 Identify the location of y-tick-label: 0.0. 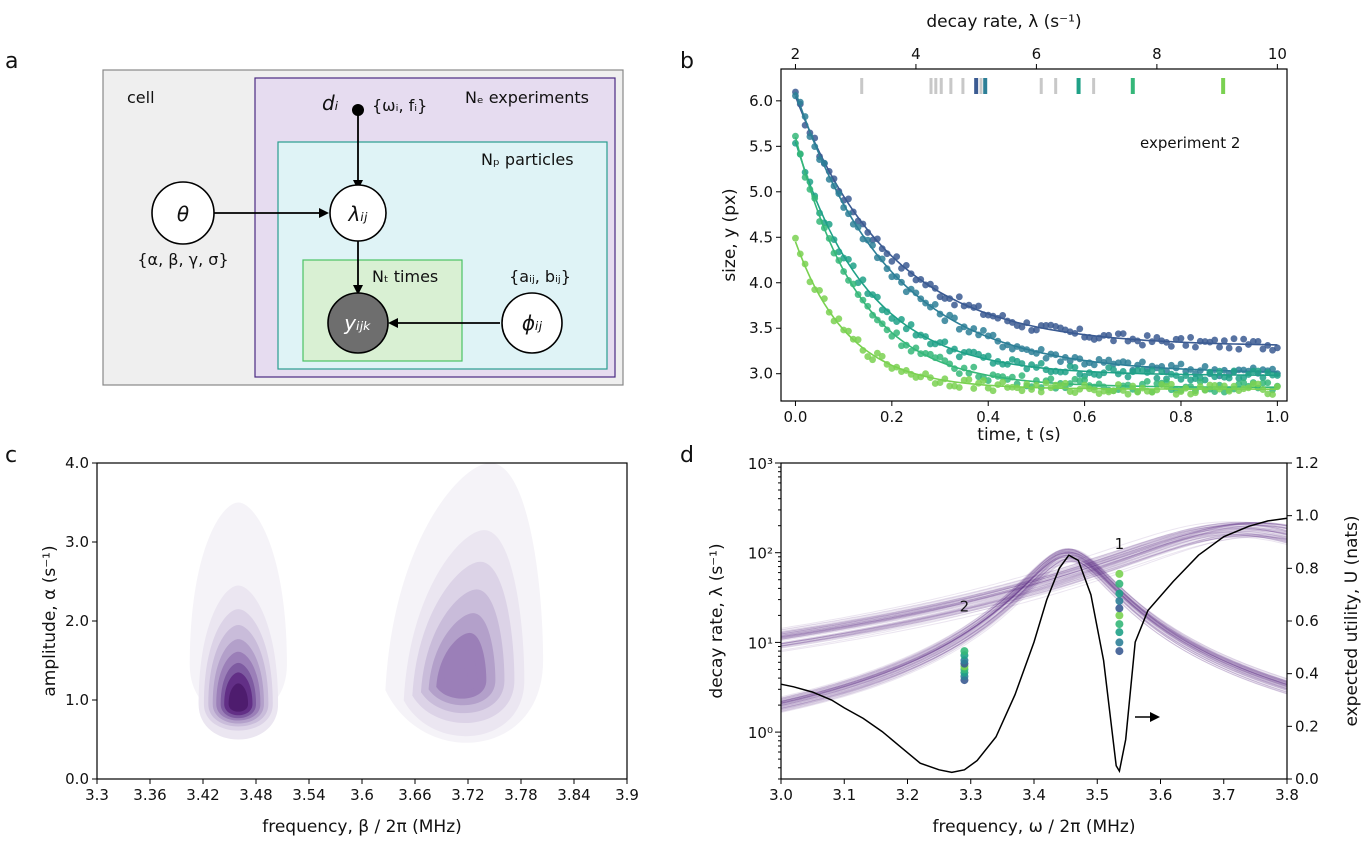
(77, 779).